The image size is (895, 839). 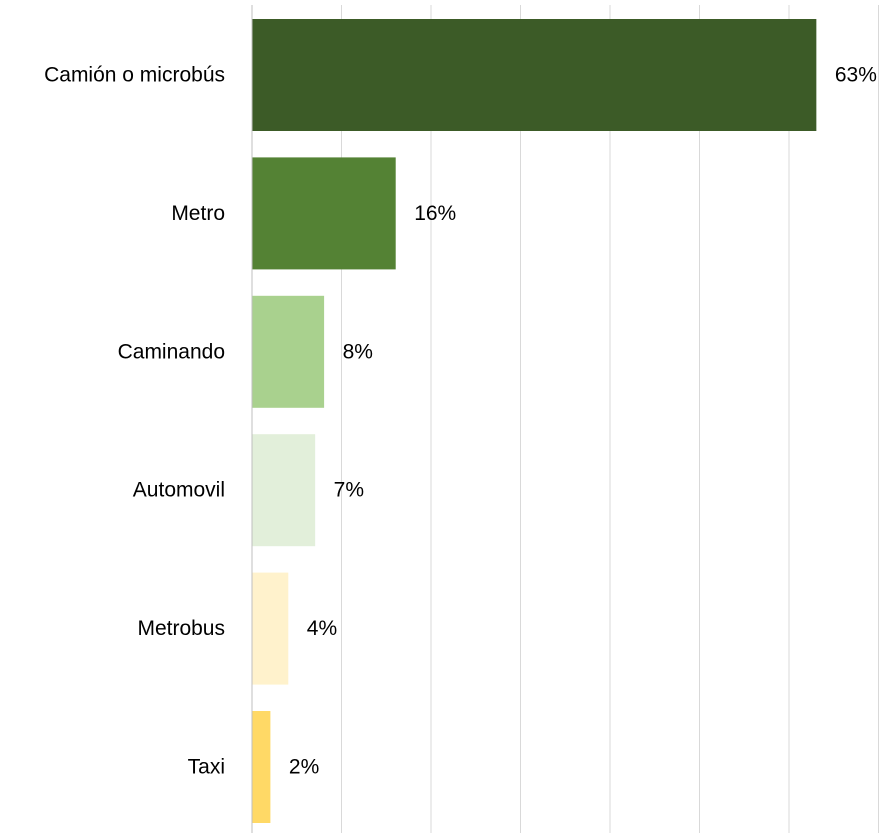 I want to click on data-label: 7%, so click(x=349, y=490).